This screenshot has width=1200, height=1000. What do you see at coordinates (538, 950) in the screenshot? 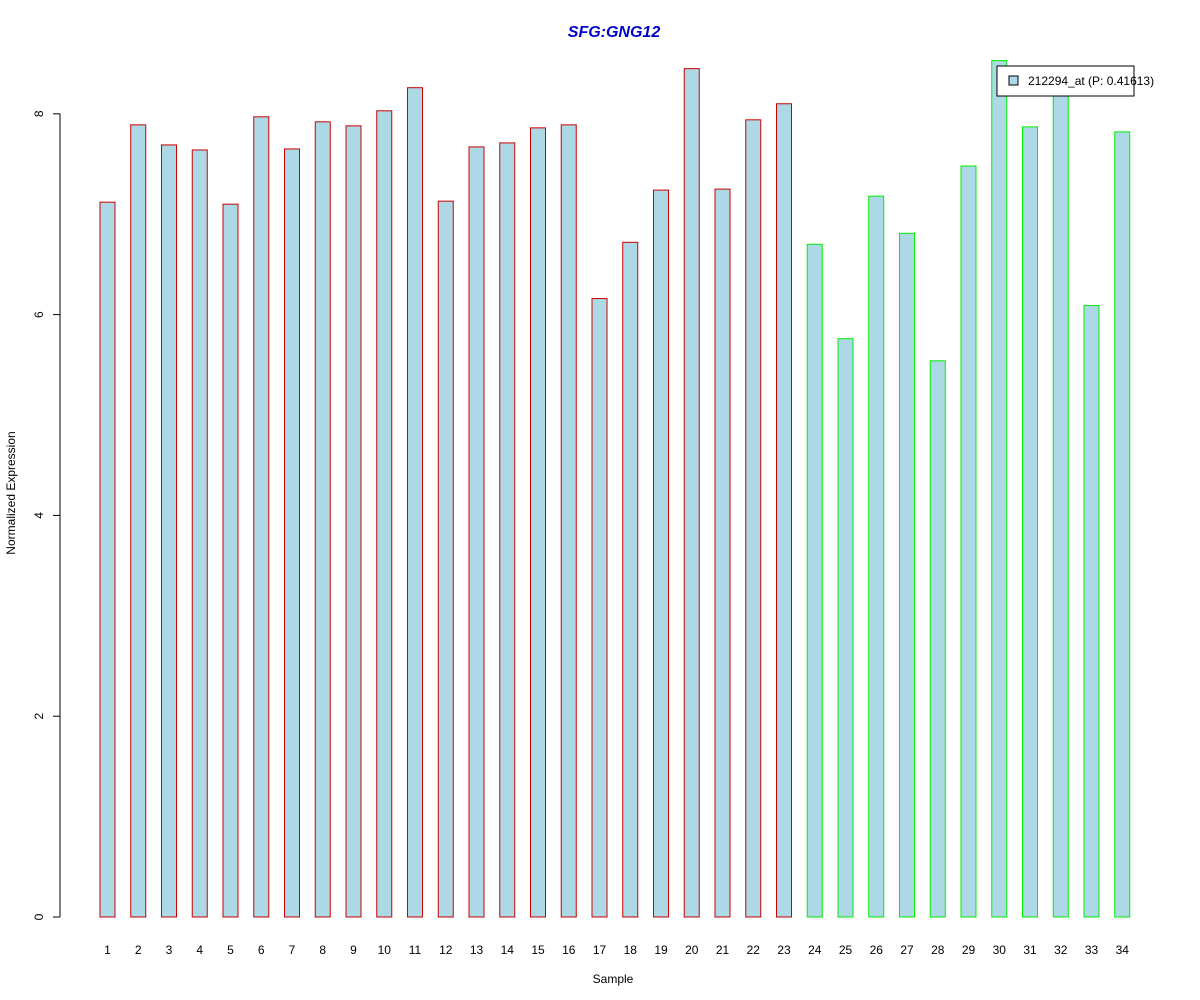
I see `x-axis-tick-label: 15` at bounding box center [538, 950].